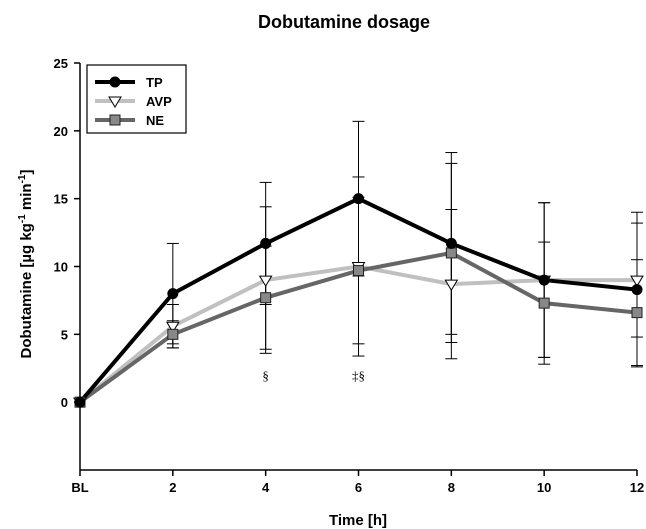 Image resolution: width=646 pixels, height=529 pixels. Describe the element at coordinates (155, 120) in the screenshot. I see `legend-label-ne: NE` at that location.